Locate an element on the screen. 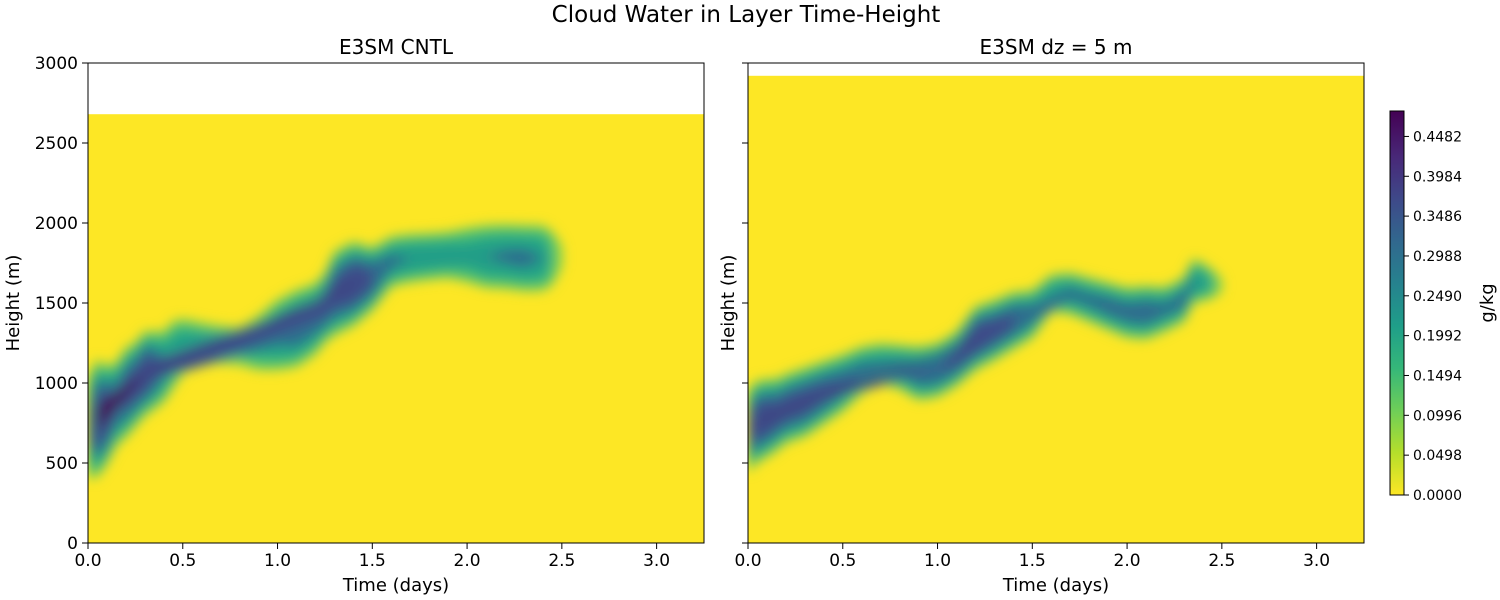 The width and height of the screenshot is (1500, 600). colorbar-tick-label: 0.2490 is located at coordinates (1437, 297).